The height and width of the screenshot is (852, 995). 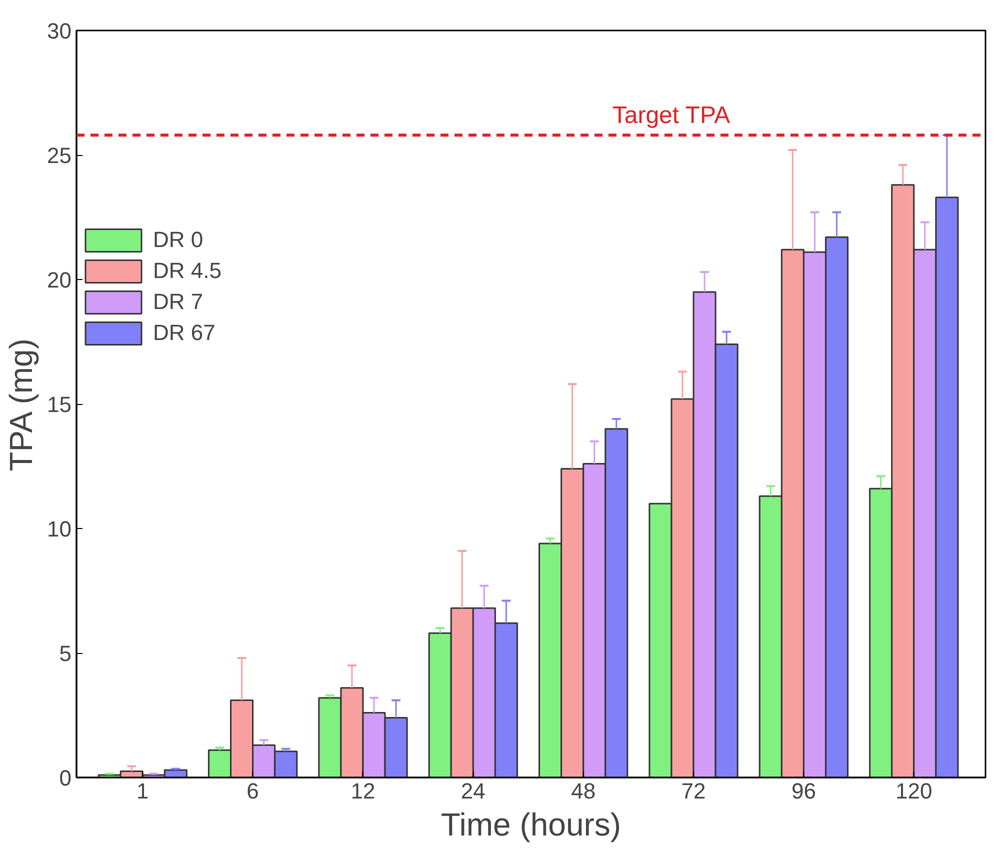 What do you see at coordinates (65, 653) in the screenshot?
I see `y-tick-label: 5` at bounding box center [65, 653].